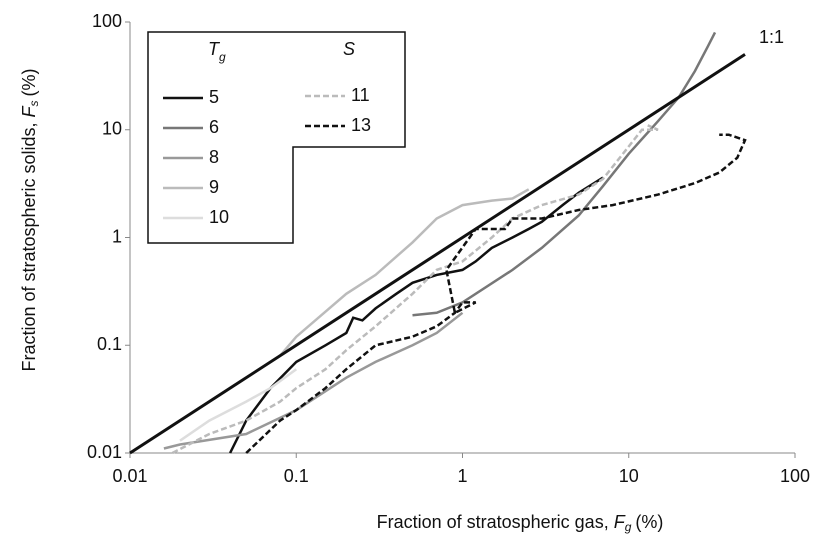 The width and height of the screenshot is (835, 549). I want to click on y-tick-label: 0.01, so click(104, 452).